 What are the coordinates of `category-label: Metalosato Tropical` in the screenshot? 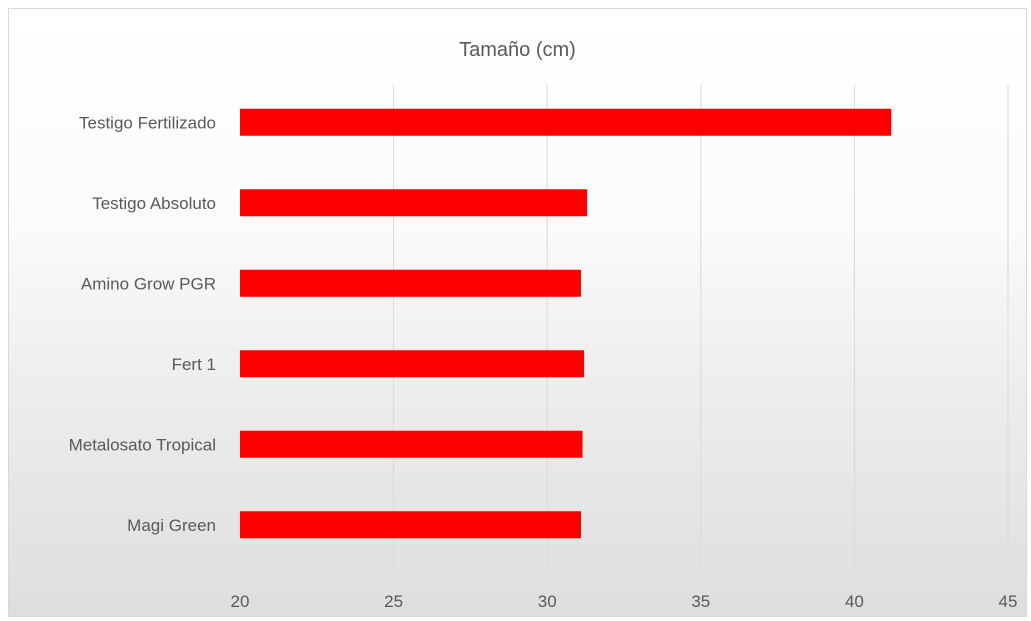 It's located at (142, 444).